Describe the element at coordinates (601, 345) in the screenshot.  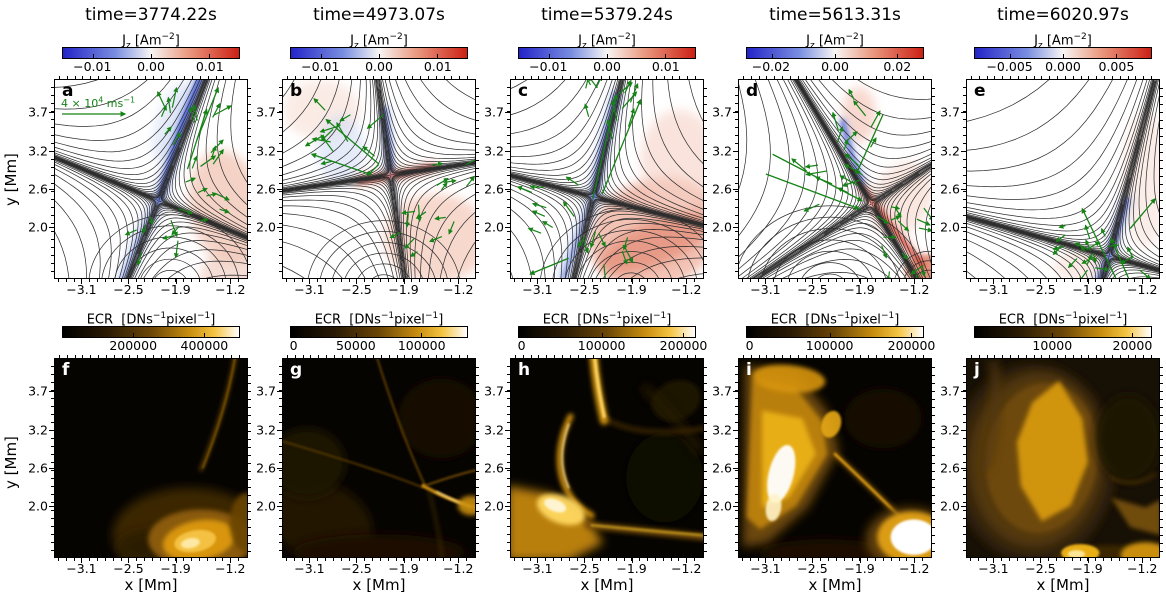
I see `colorbar-tick-label: 100000` at that location.